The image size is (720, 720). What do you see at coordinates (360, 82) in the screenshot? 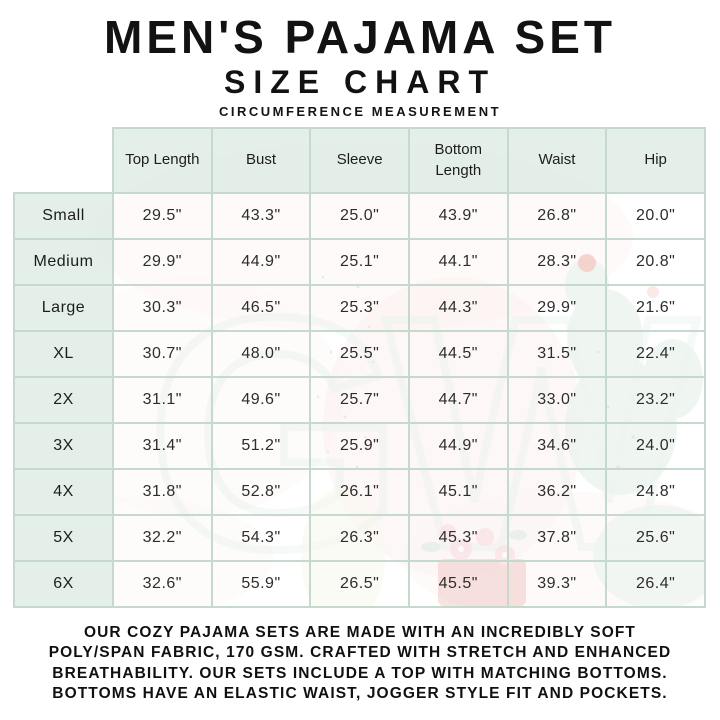
I see `page-subtitle: SIZE CHART` at bounding box center [360, 82].